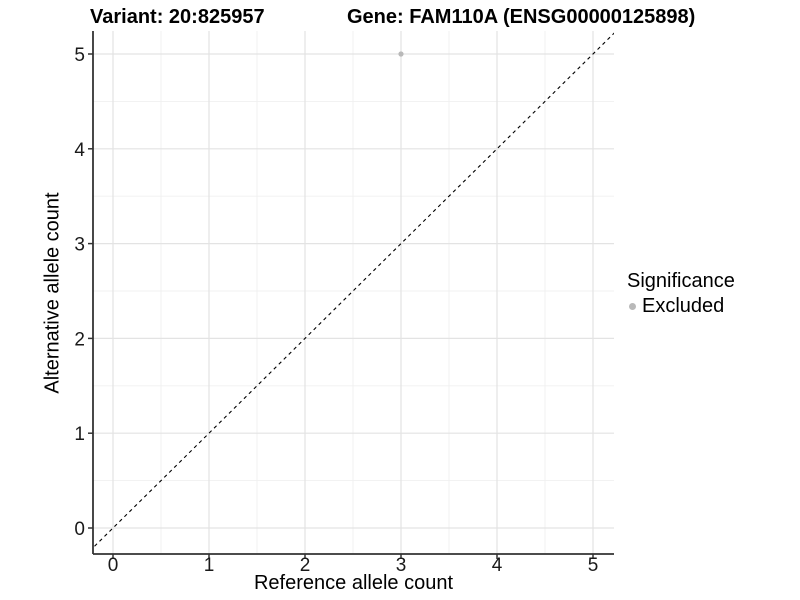  What do you see at coordinates (79, 434) in the screenshot?
I see `y-tick-label: 1` at bounding box center [79, 434].